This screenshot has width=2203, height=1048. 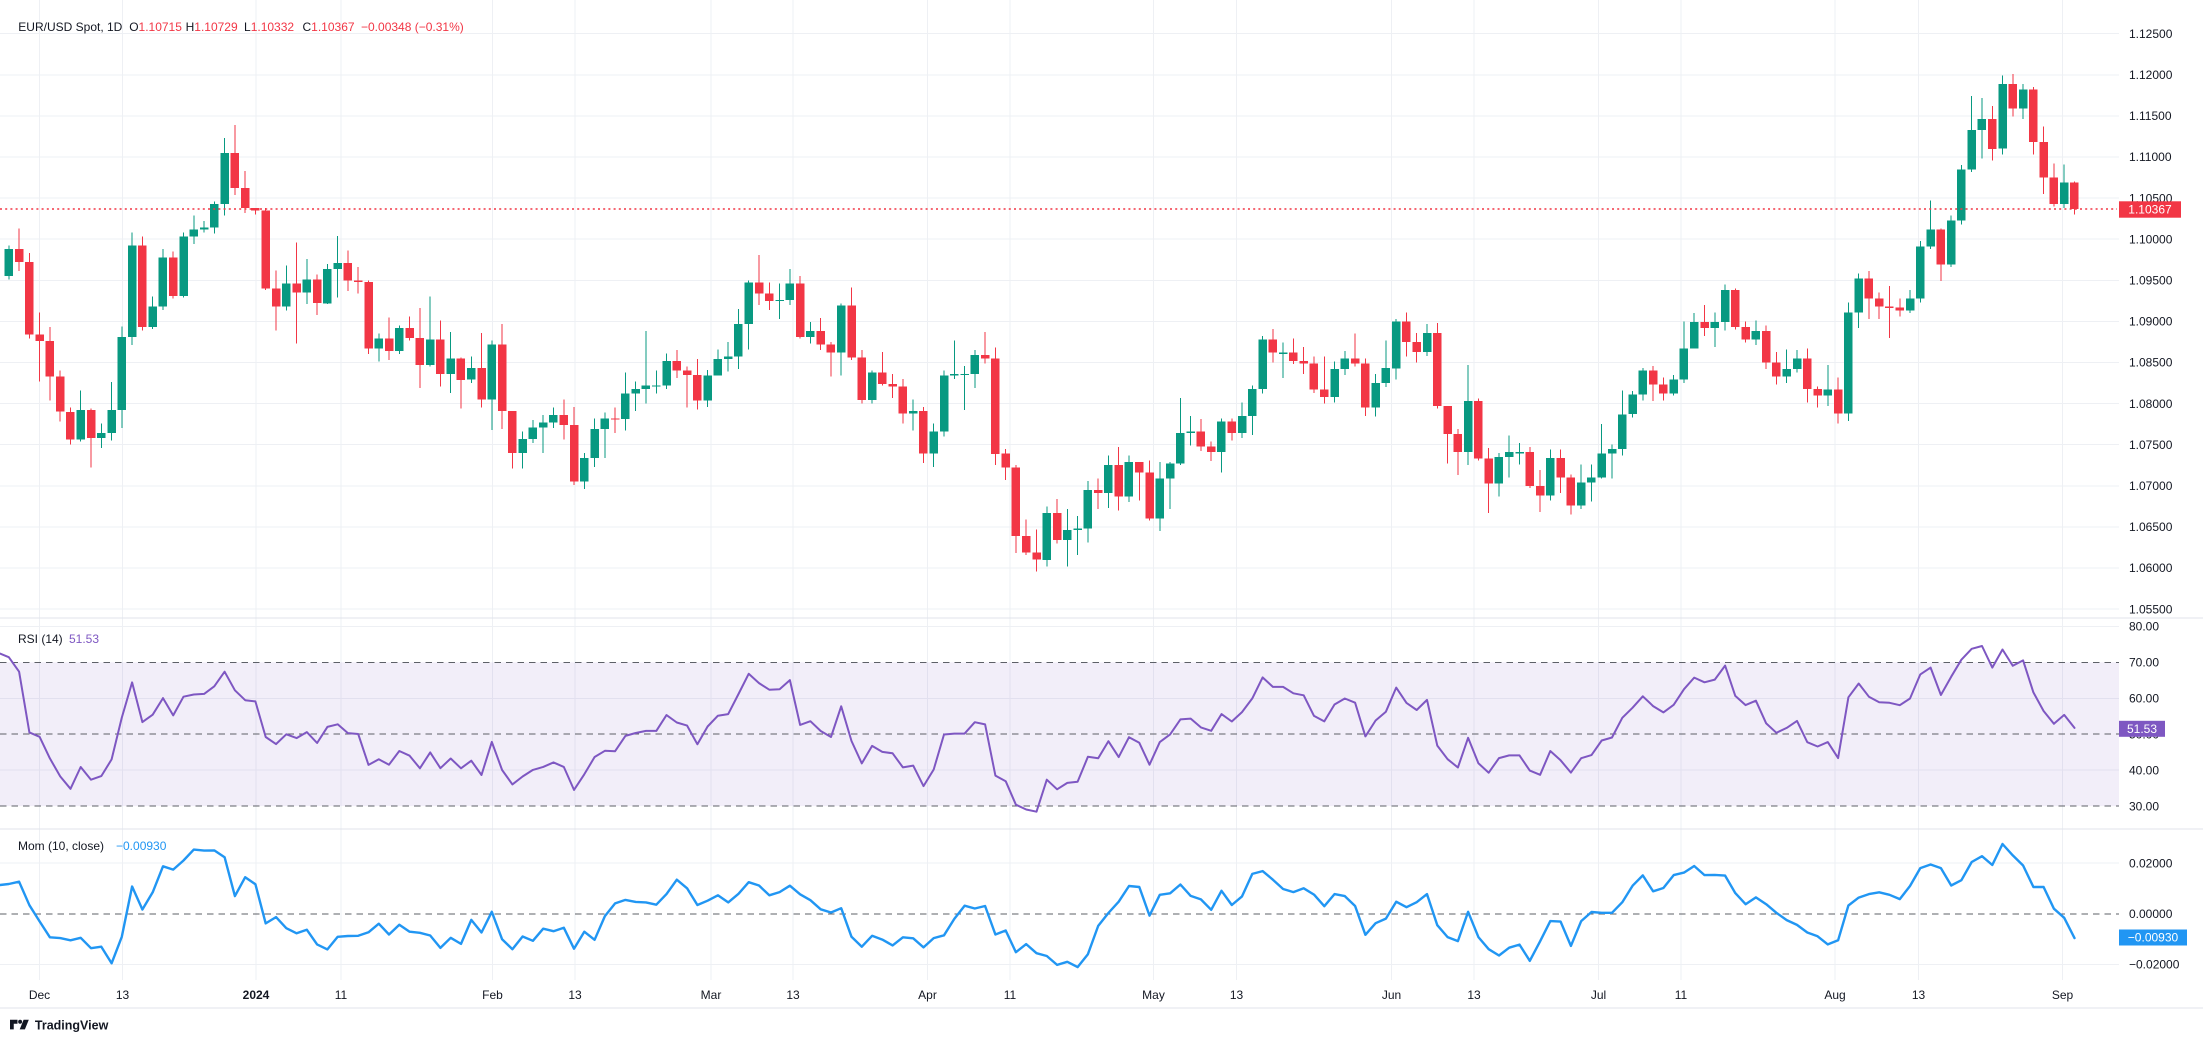 I want to click on svg-text: 1.08000, so click(x=2151, y=404).